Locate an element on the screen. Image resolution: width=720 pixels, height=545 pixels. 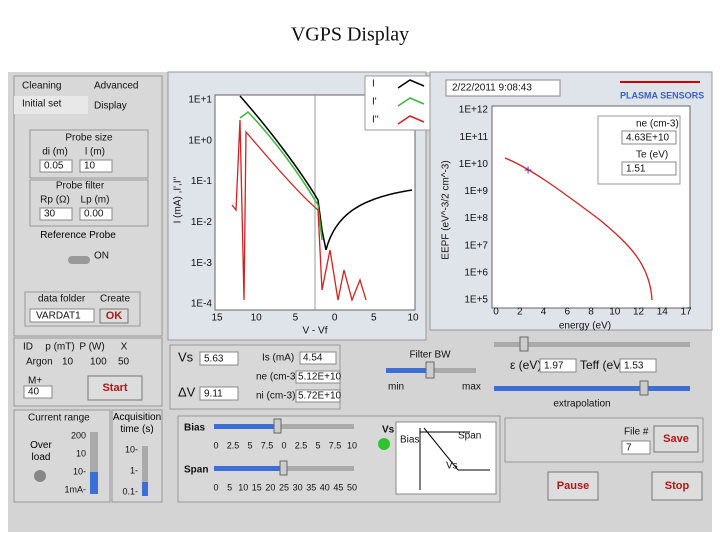
tick-label: 2.5 is located at coordinates (301, 445).